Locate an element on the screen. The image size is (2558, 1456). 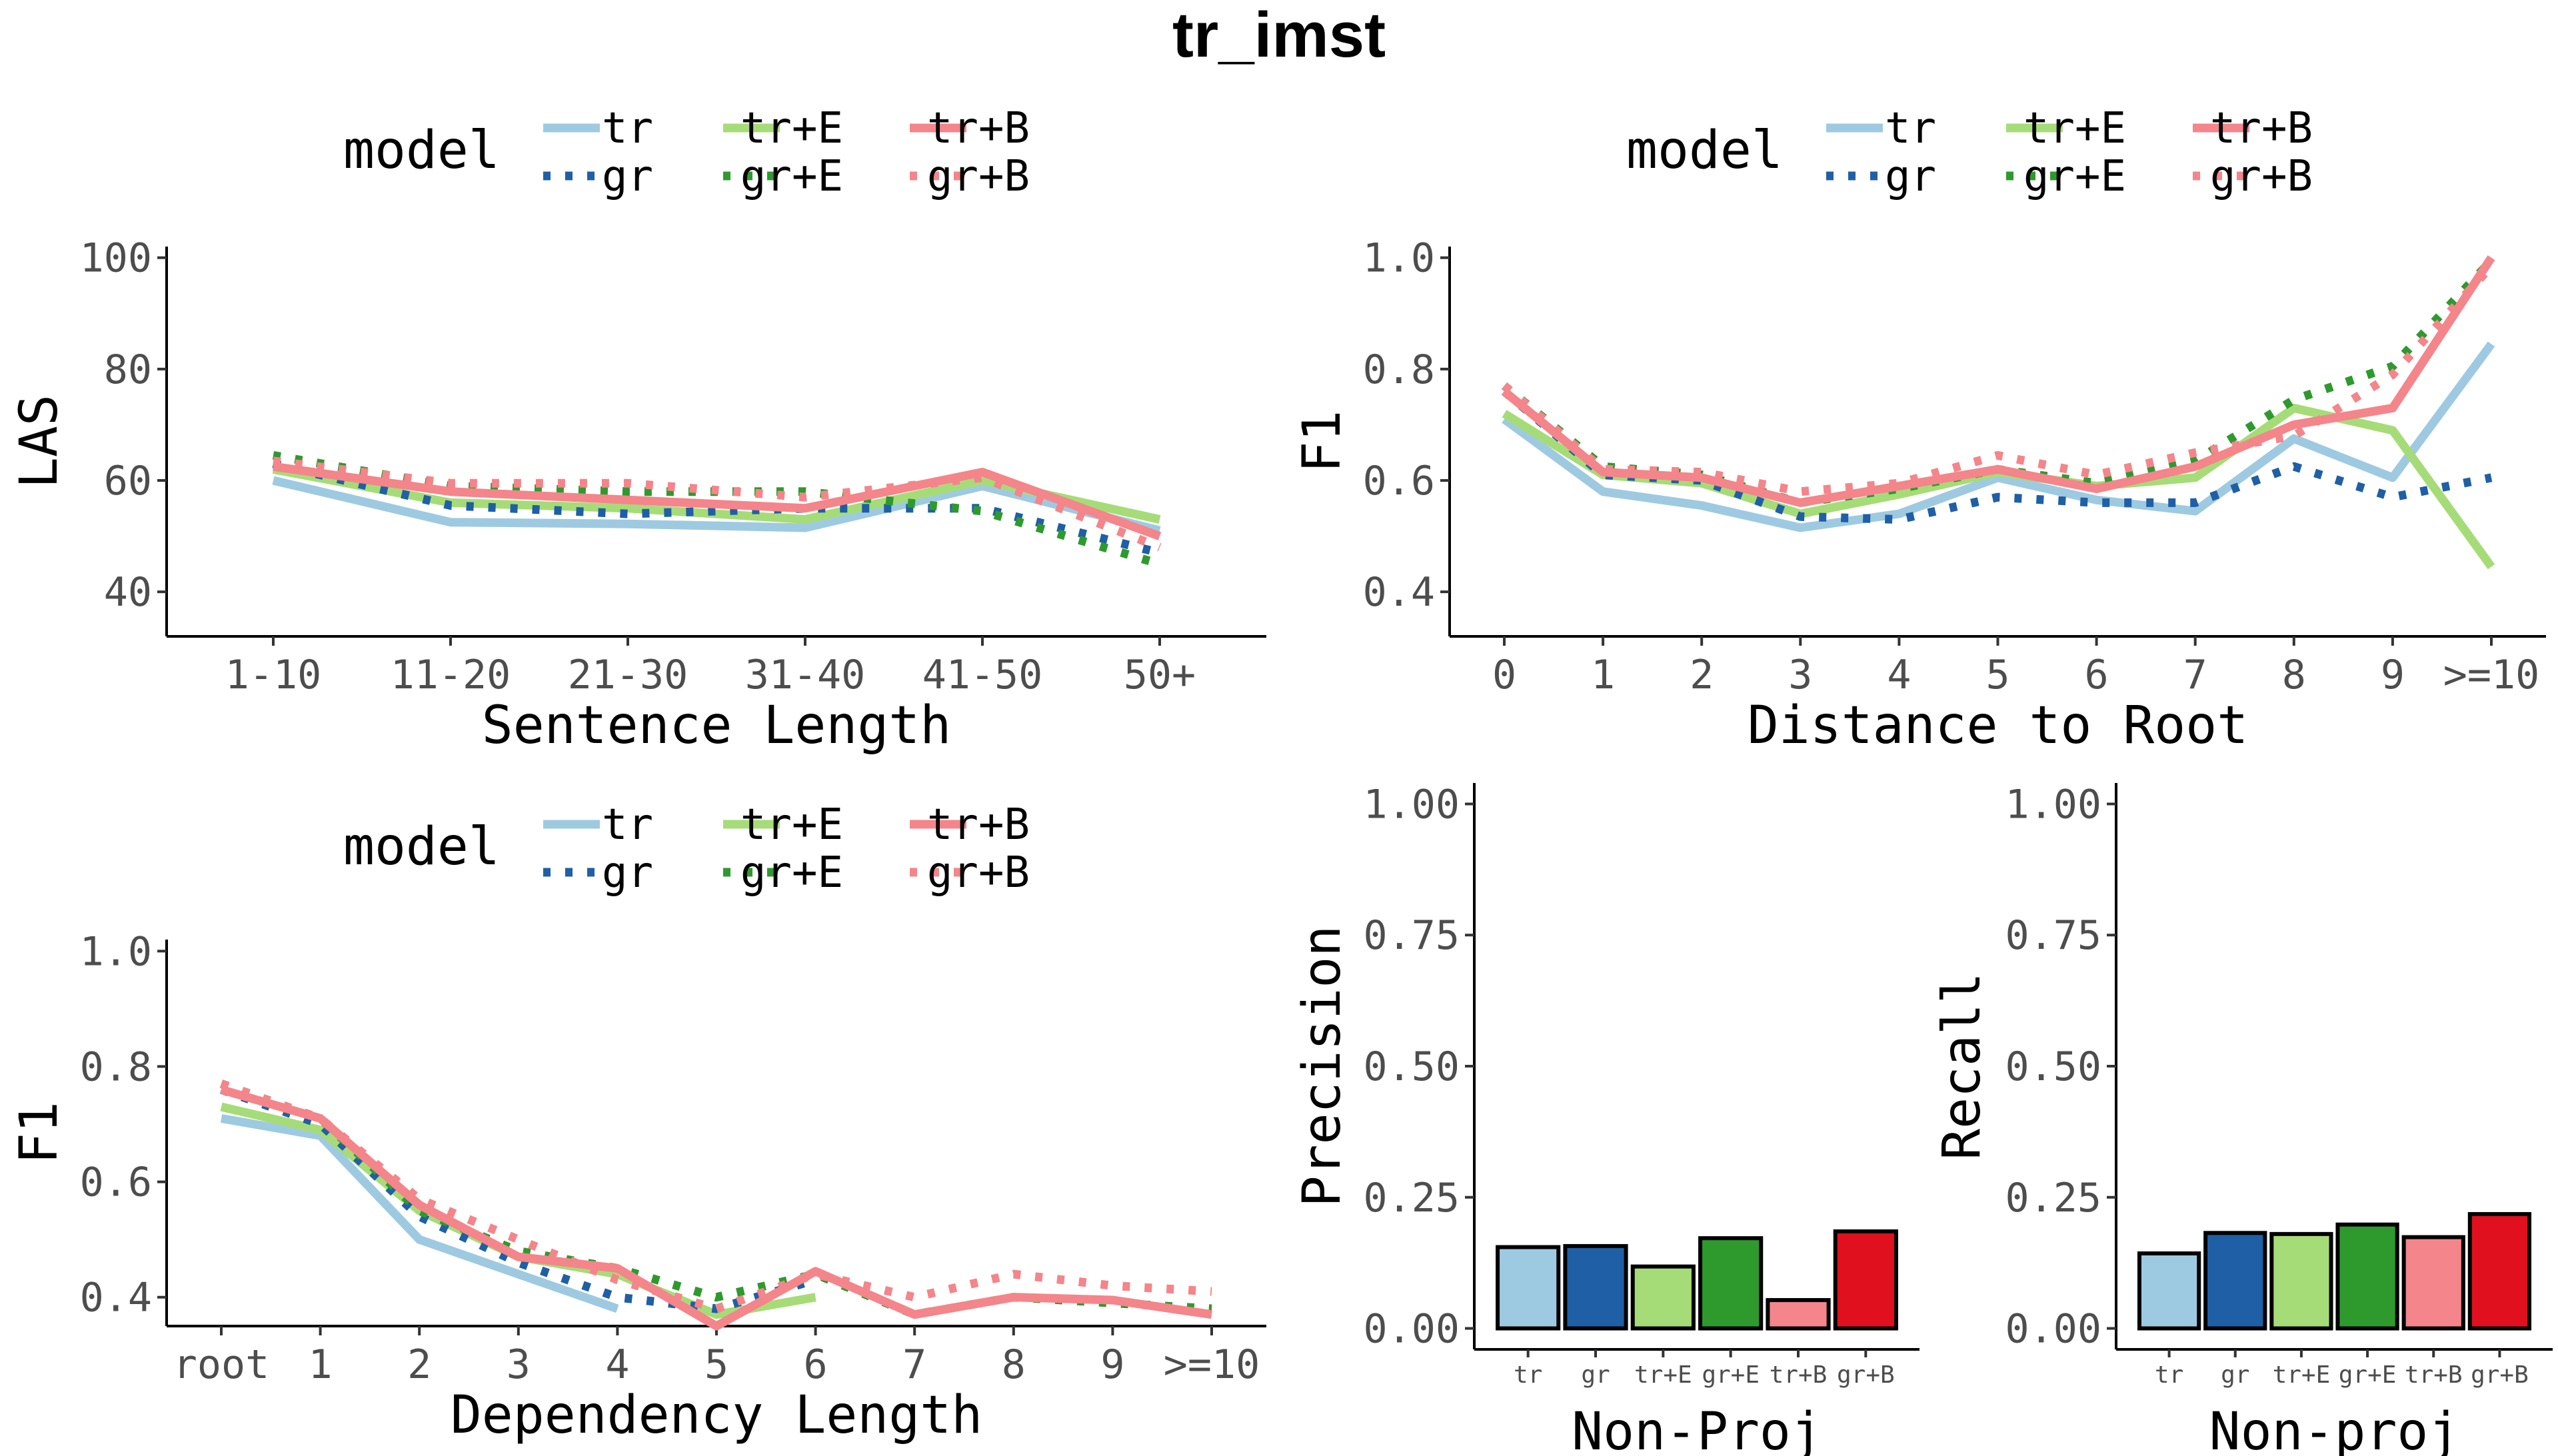
x-axis-label: Sentence Length is located at coordinates (717, 726).